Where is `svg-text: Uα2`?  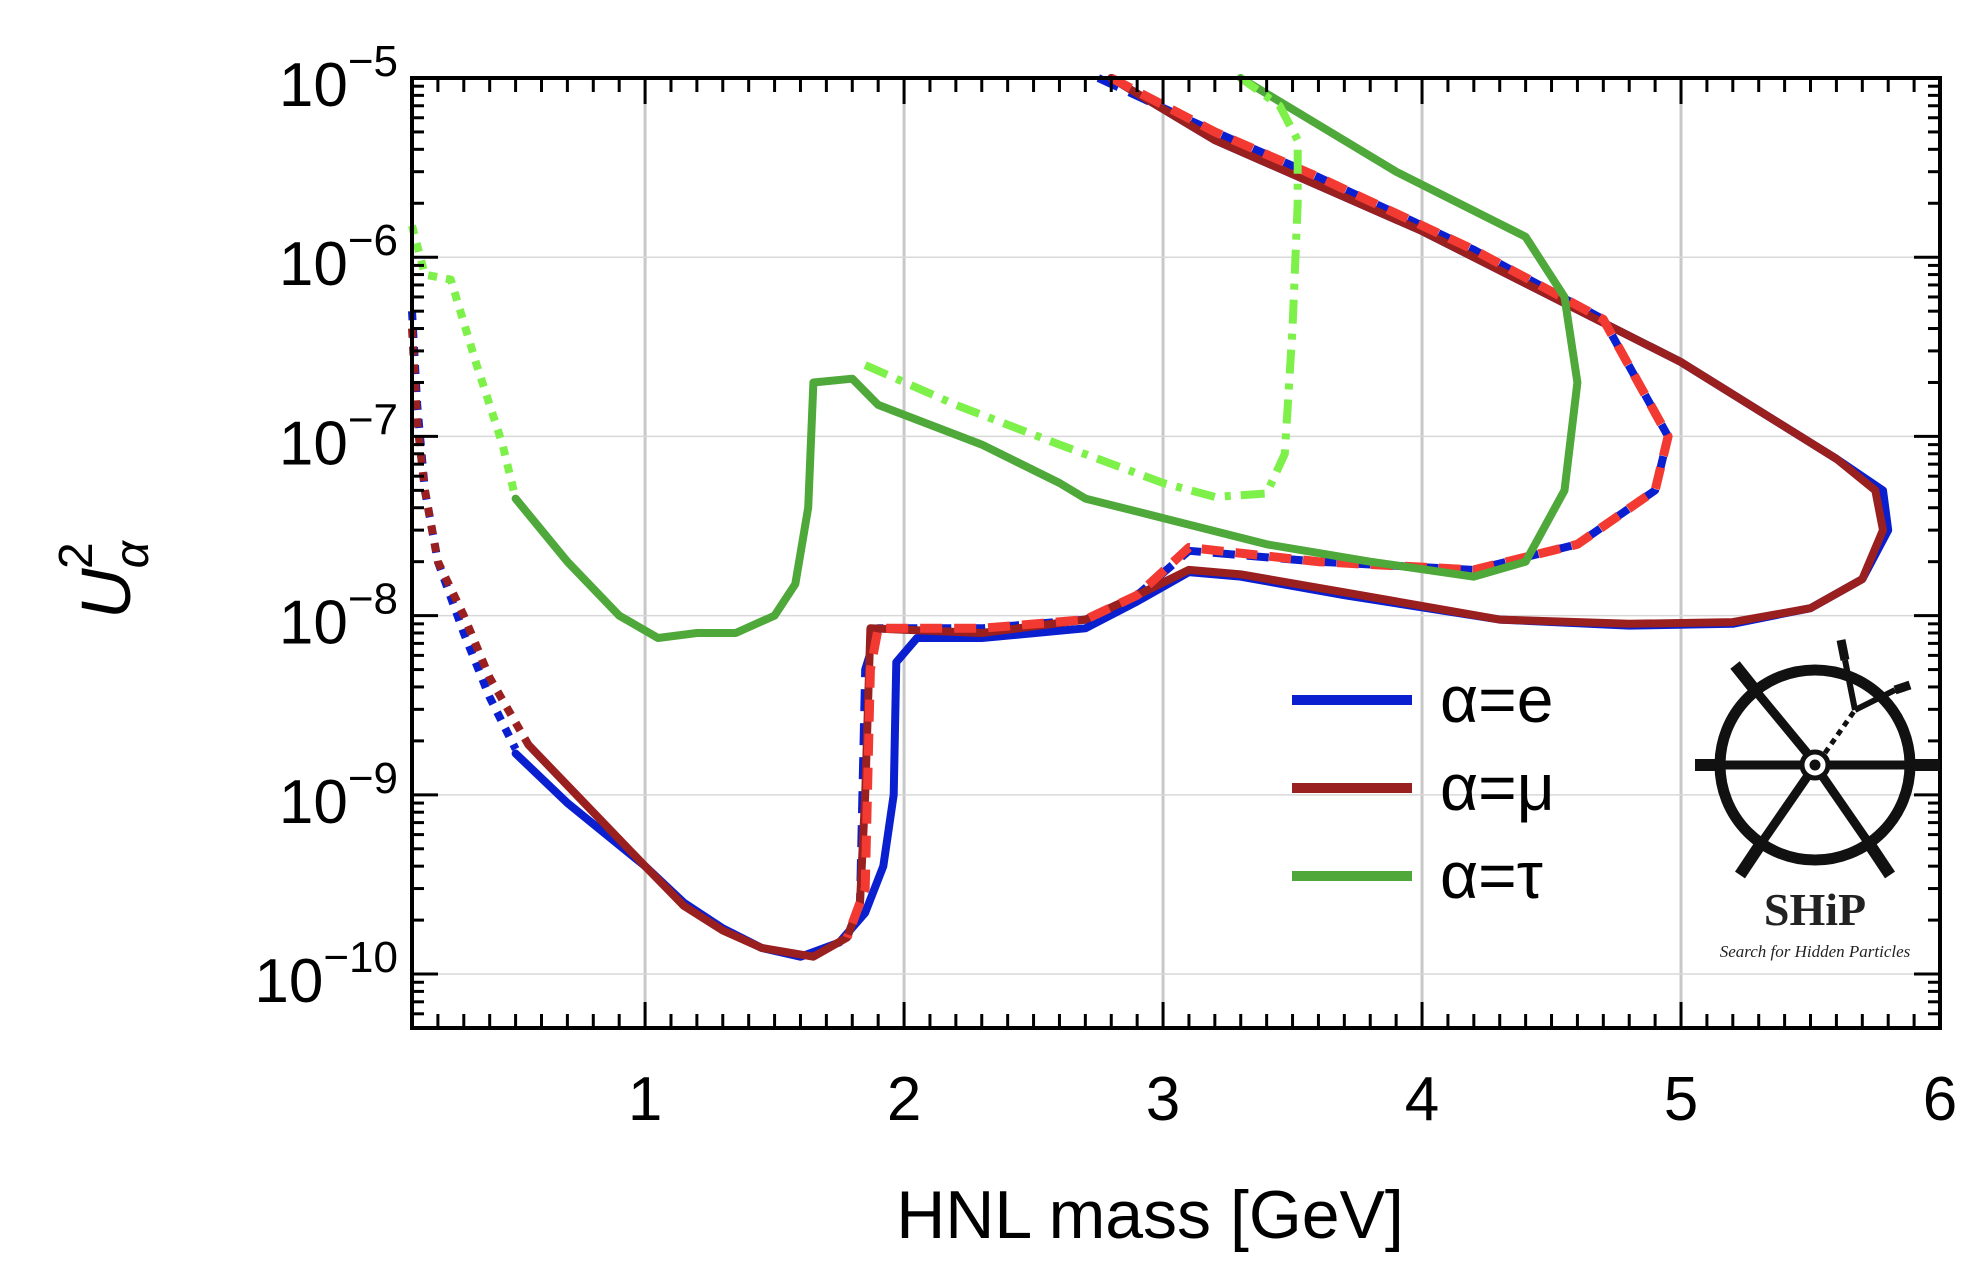
svg-text: Uα2 is located at coordinates (104, 579).